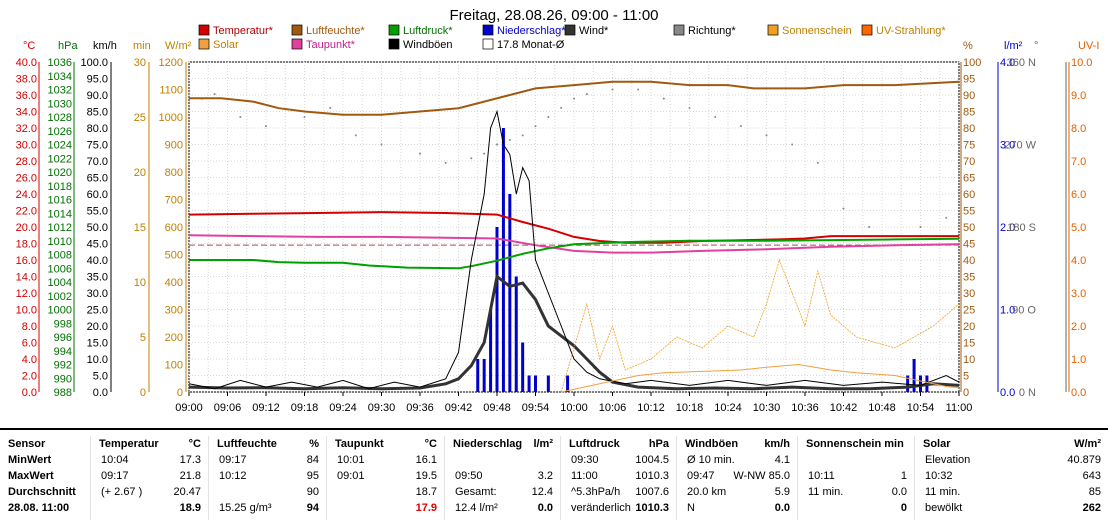  I want to click on legend-label: Niederschlag*, so click(531, 31).